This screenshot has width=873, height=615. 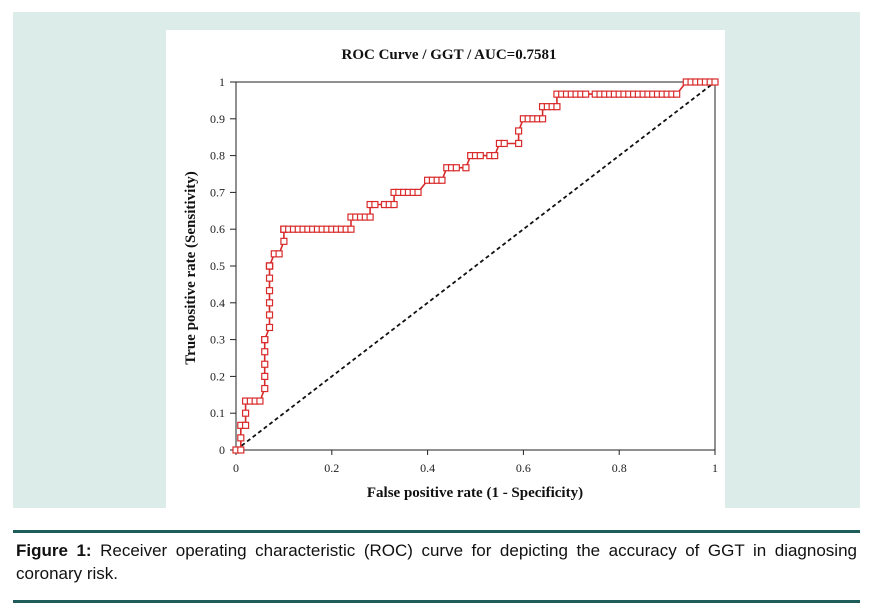 What do you see at coordinates (436, 601) in the screenshot?
I see `caption-bottom-rule` at bounding box center [436, 601].